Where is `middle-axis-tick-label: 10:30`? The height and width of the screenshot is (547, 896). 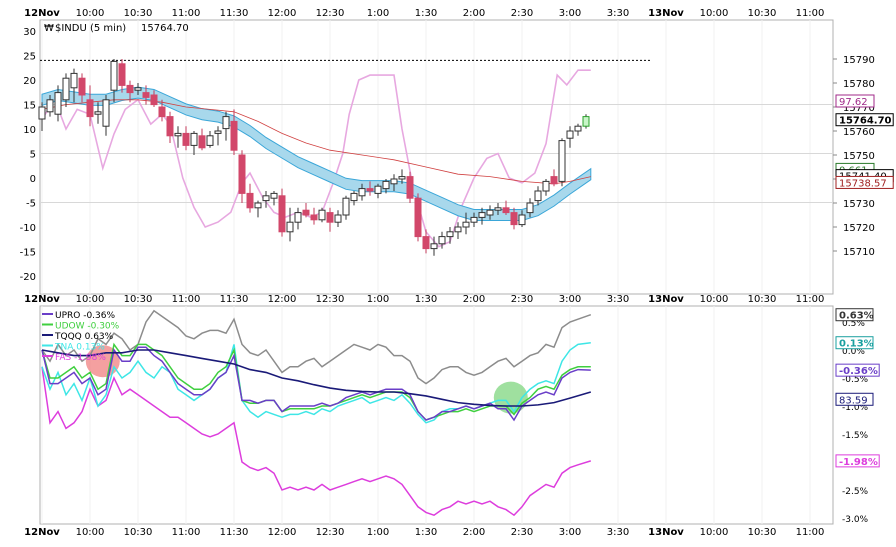
middle-axis-tick-label: 10:30 is located at coordinates (762, 299).